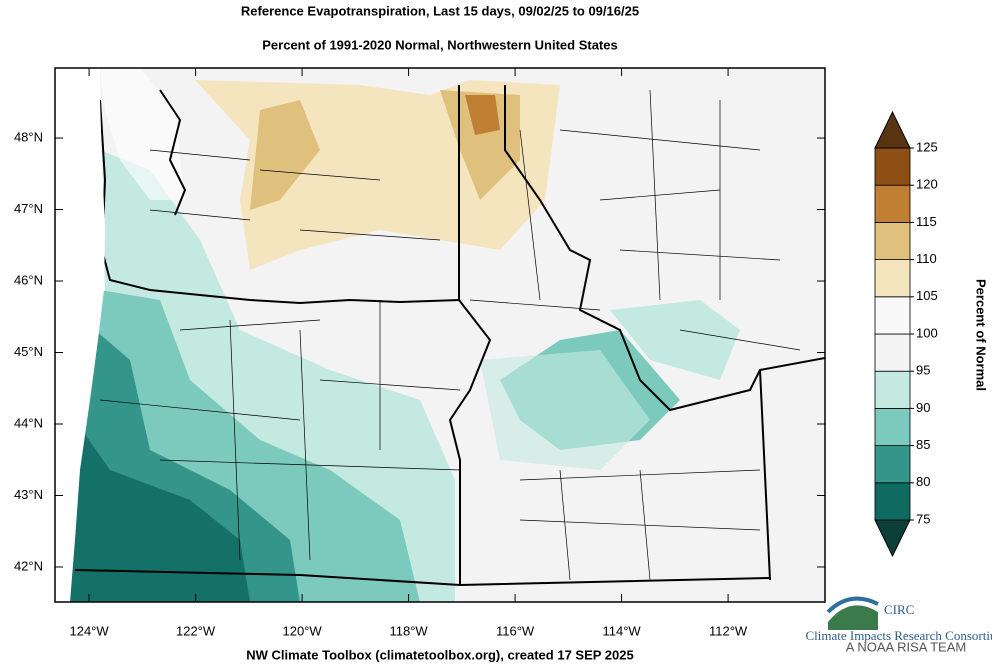  Describe the element at coordinates (923, 407) in the screenshot. I see `colorbar-tick-label: 90` at that location.